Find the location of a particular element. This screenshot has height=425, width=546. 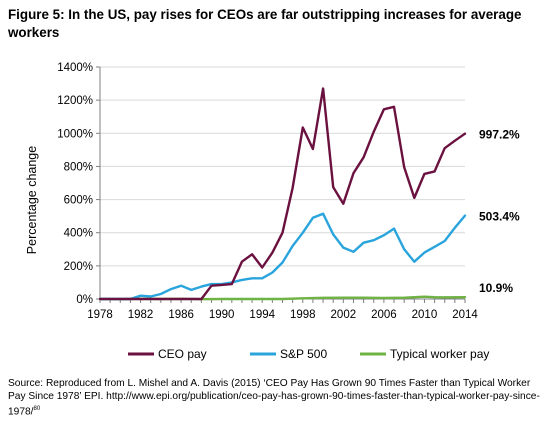

source-footnote: 80 is located at coordinates (37, 409).